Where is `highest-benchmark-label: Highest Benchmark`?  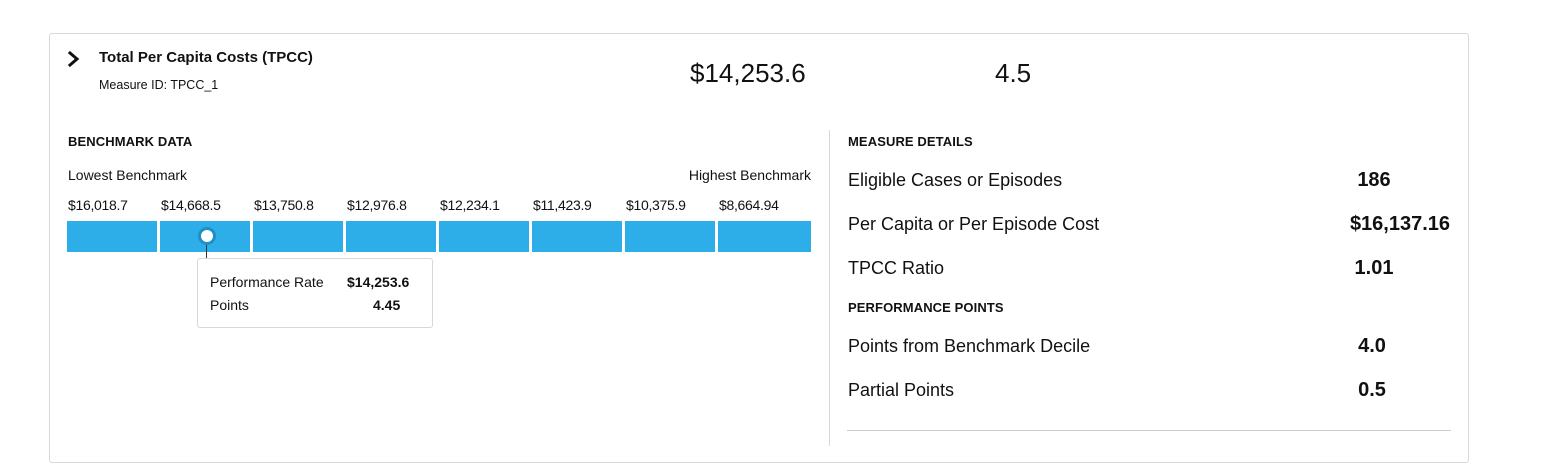
highest-benchmark-label: Highest Benchmark is located at coordinates (749, 175).